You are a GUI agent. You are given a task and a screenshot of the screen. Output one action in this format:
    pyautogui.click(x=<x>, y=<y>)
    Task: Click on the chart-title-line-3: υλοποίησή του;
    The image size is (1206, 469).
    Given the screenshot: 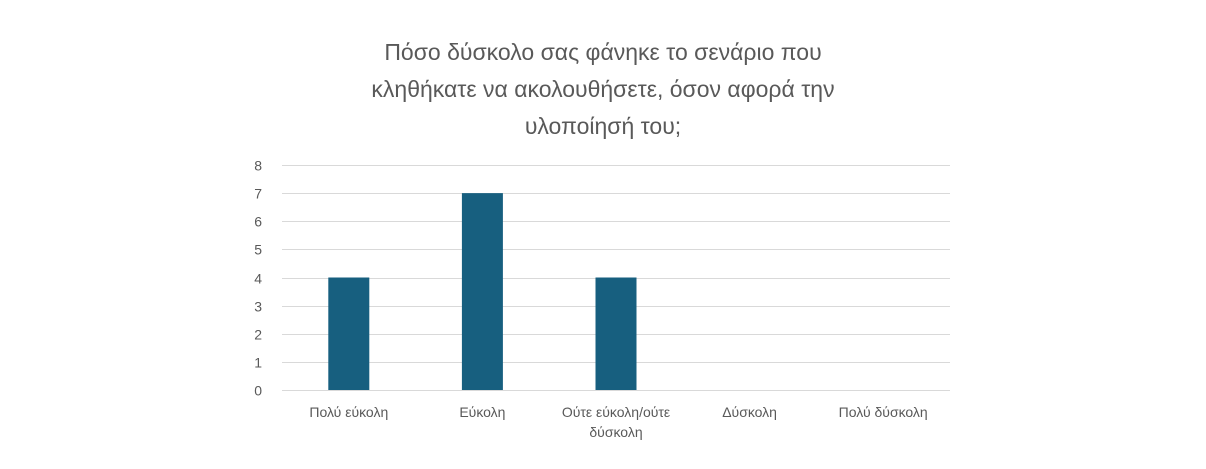 What is the action you would take?
    pyautogui.click(x=603, y=126)
    